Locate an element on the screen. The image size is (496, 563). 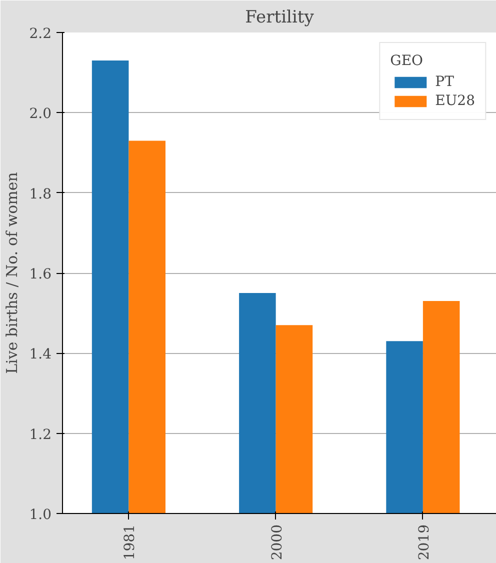
chart-title: Fertility is located at coordinates (279, 18).